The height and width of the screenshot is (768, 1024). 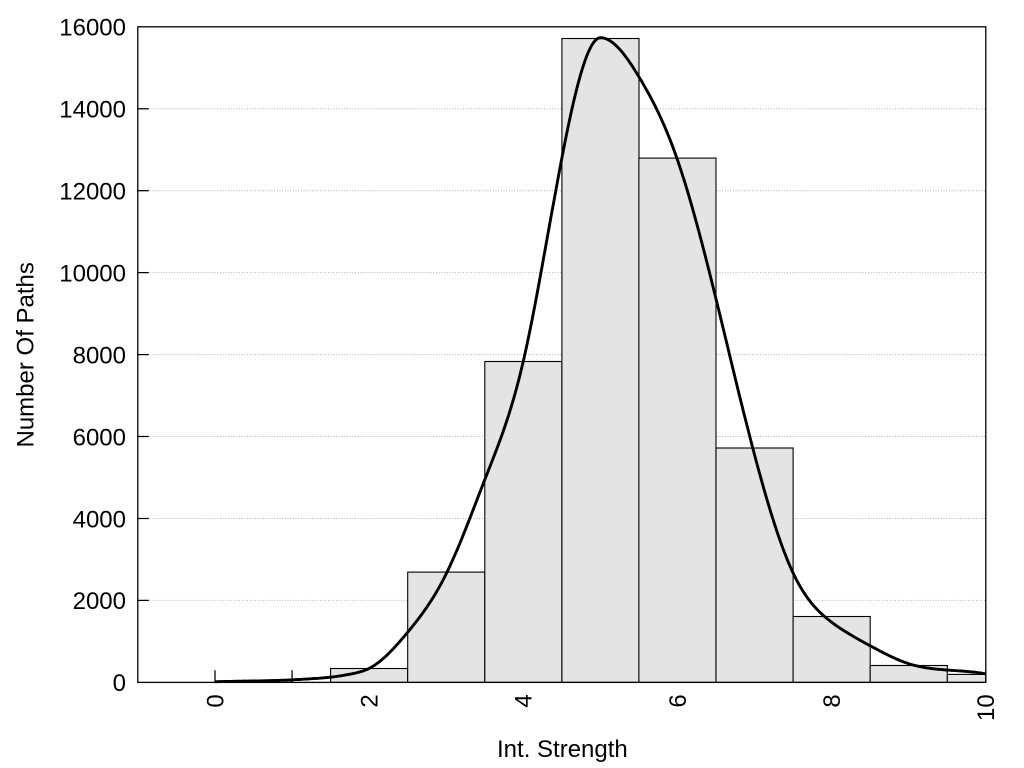 What do you see at coordinates (524, 700) in the screenshot?
I see `svg-text: 4` at bounding box center [524, 700].